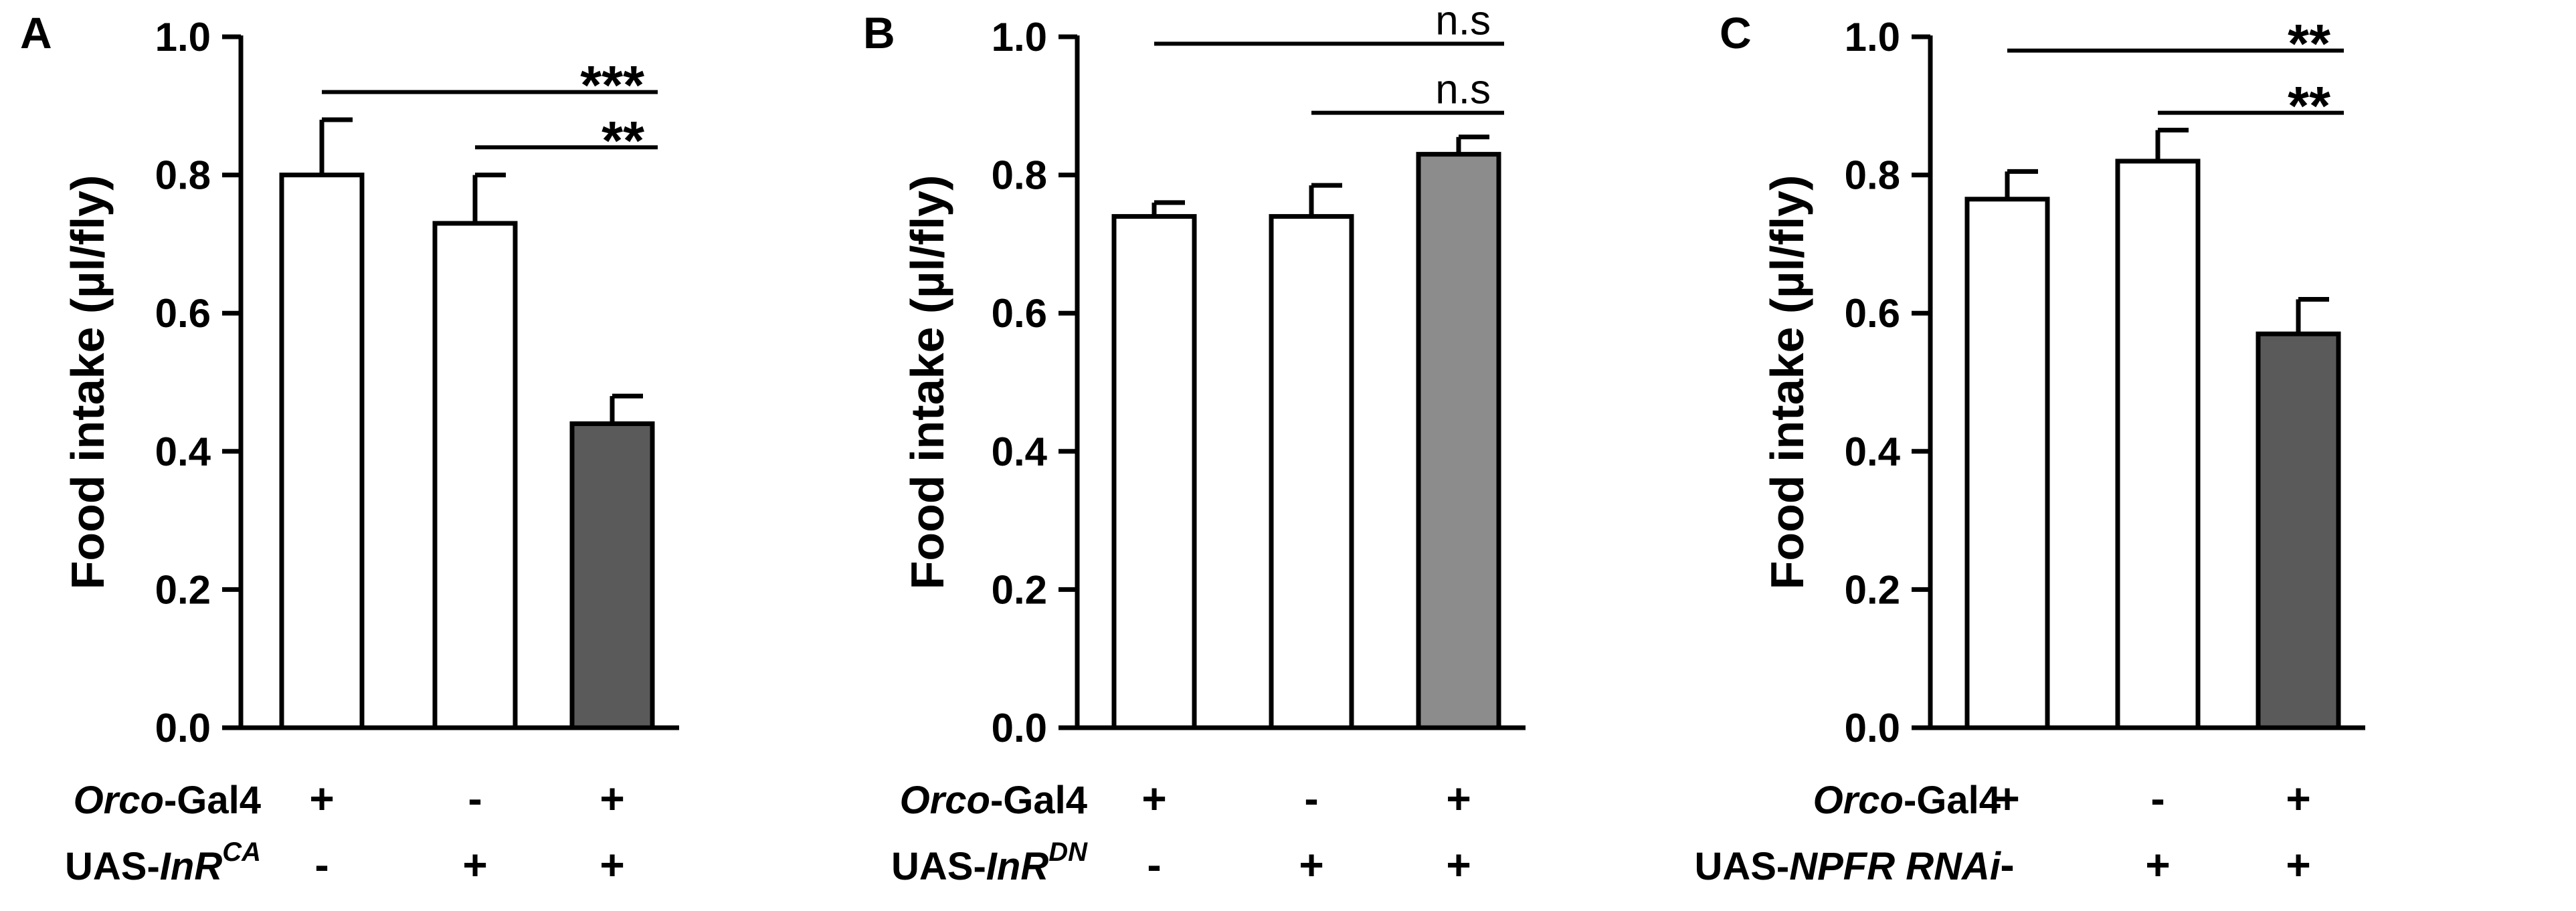  Describe the element at coordinates (1895, 866) in the screenshot. I see `genotype-name: NPFR RNAi` at that location.